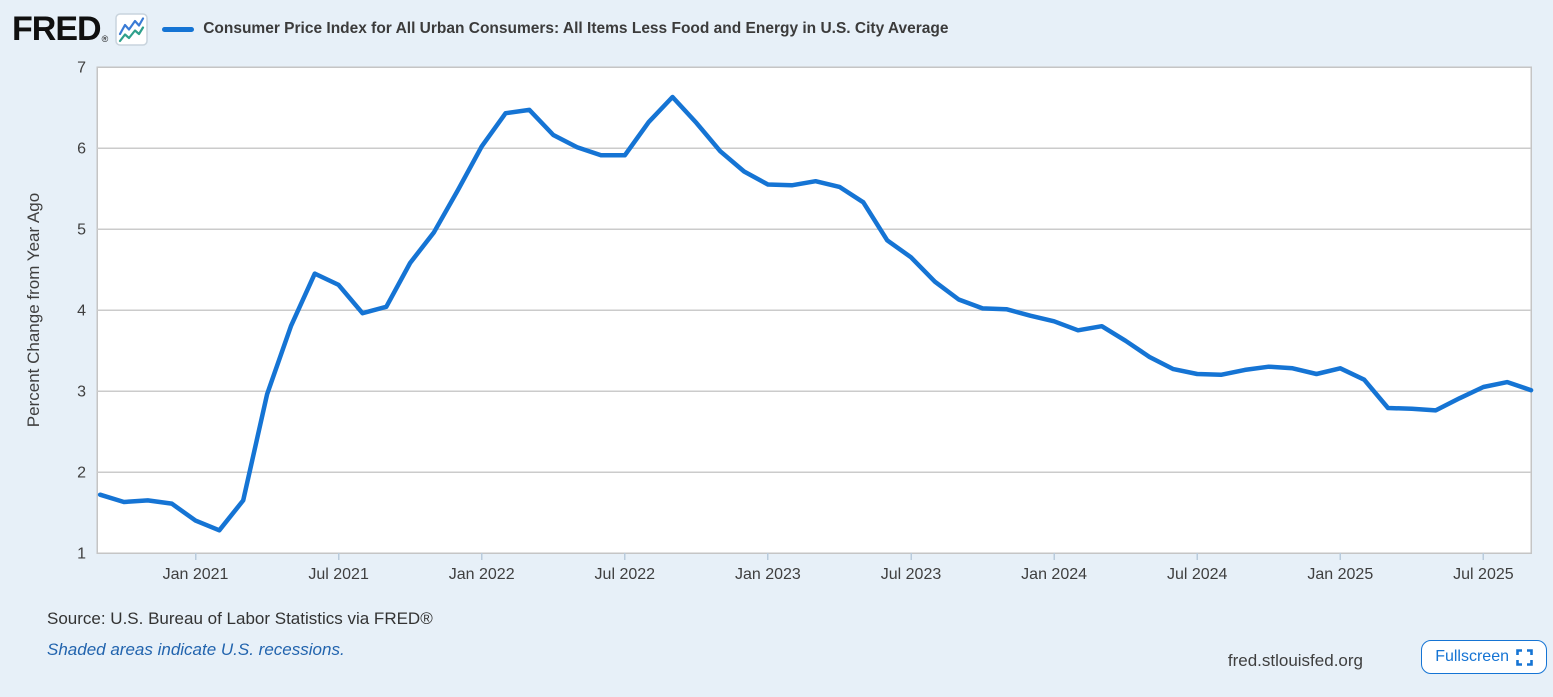 Image resolution: width=1553 pixels, height=697 pixels. What do you see at coordinates (81, 392) in the screenshot?
I see `y-tick-label: 3` at bounding box center [81, 392].